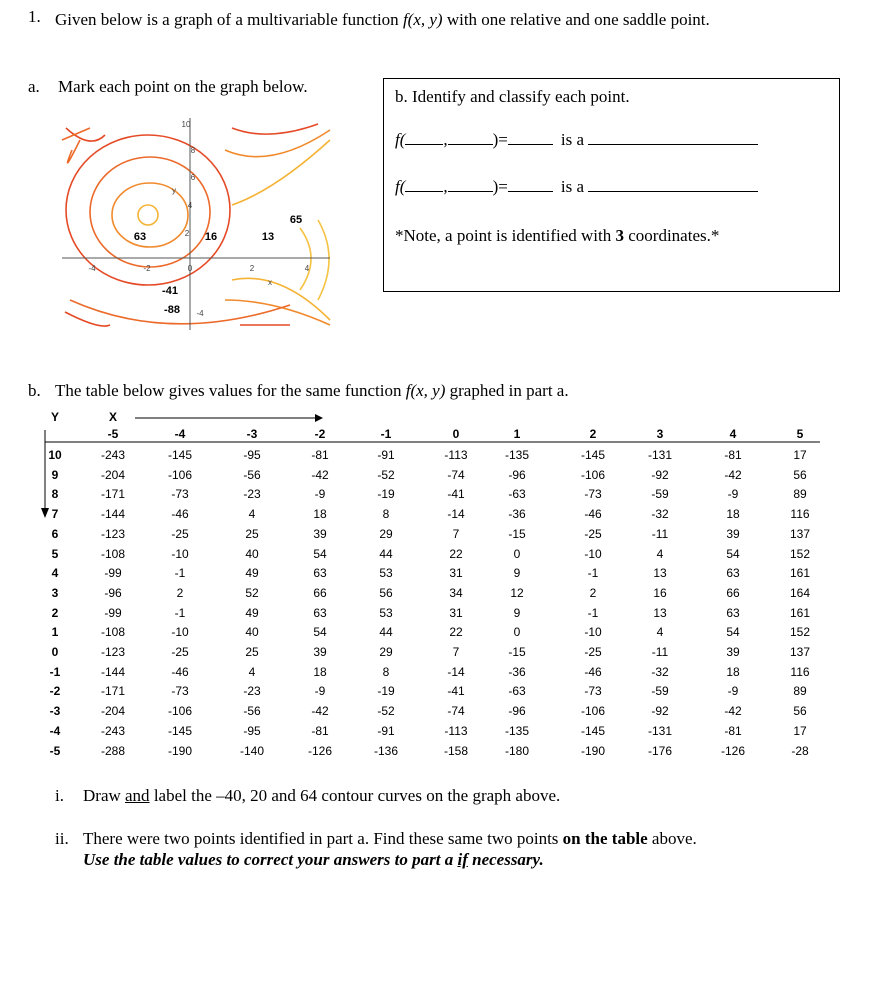 Image resolution: width=876 pixels, height=990 pixels. I want to click on table-cell: -14, so click(456, 514).